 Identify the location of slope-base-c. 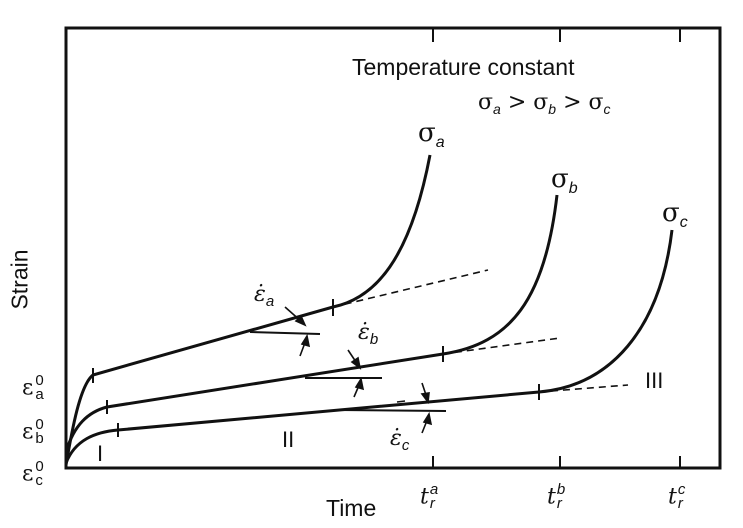
(392, 410).